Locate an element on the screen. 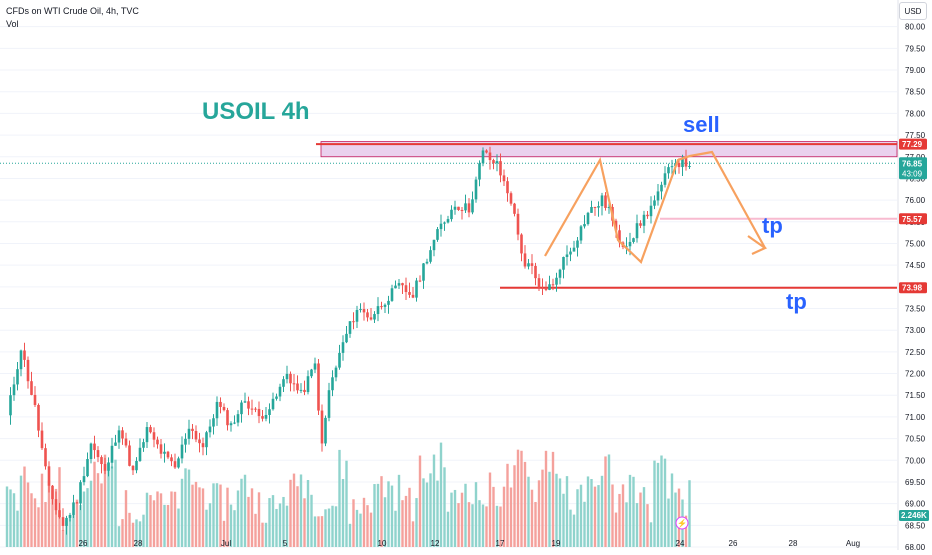 This screenshot has height=555, width=932. currency-button: USD is located at coordinates (913, 11).